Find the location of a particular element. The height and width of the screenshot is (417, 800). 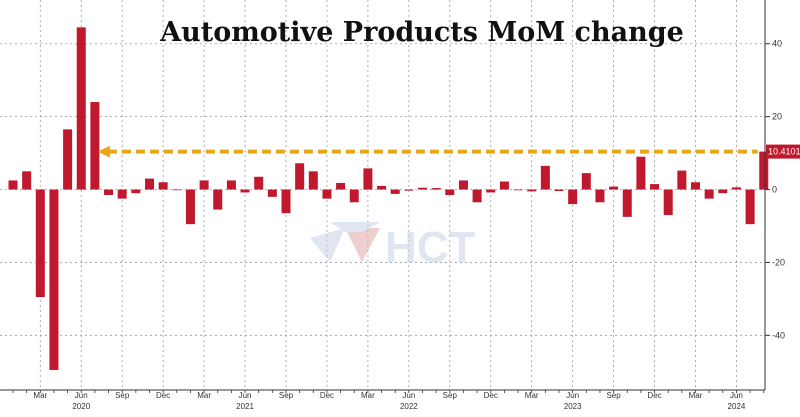

watermark-diamond-left is located at coordinates (327, 245).